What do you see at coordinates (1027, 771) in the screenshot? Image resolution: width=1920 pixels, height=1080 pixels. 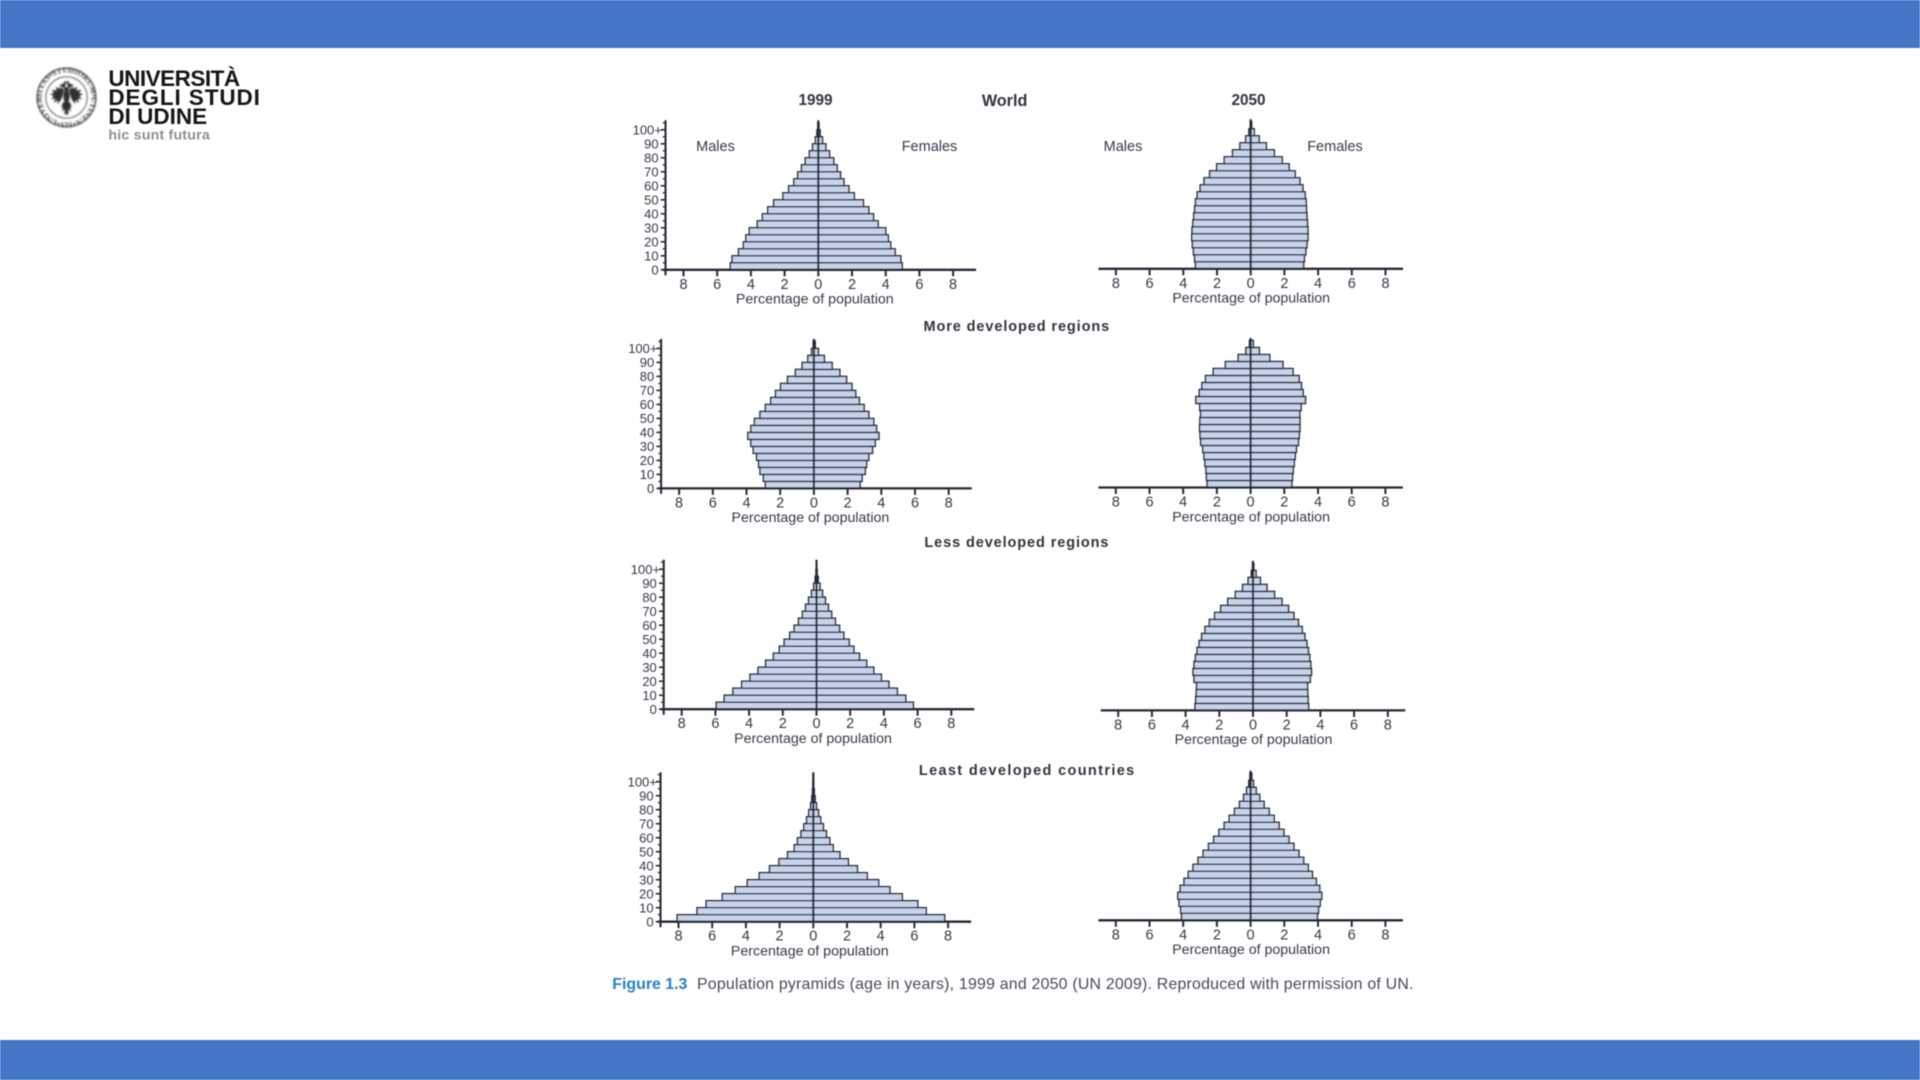 I see `svg-text: Least developed countries` at bounding box center [1027, 771].